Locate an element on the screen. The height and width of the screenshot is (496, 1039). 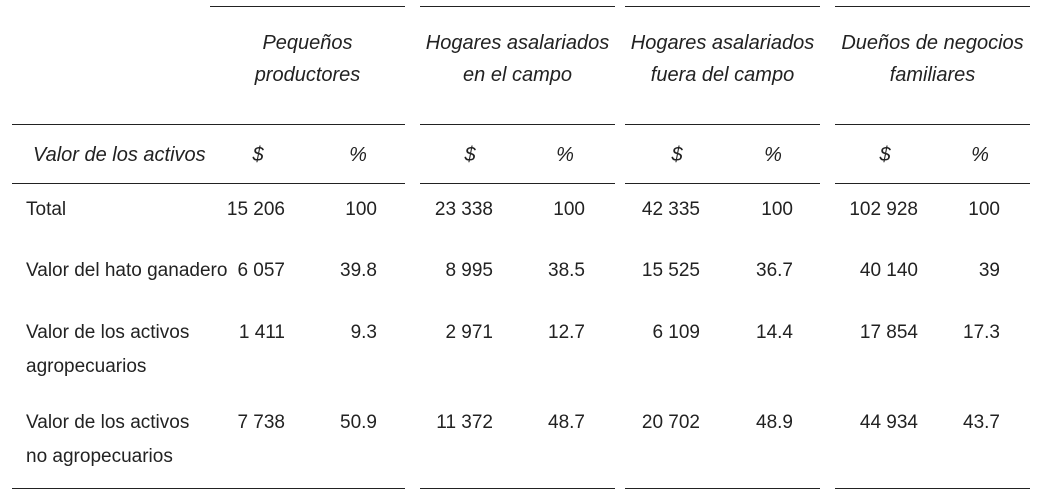
group-header: productores is located at coordinates (307, 75).